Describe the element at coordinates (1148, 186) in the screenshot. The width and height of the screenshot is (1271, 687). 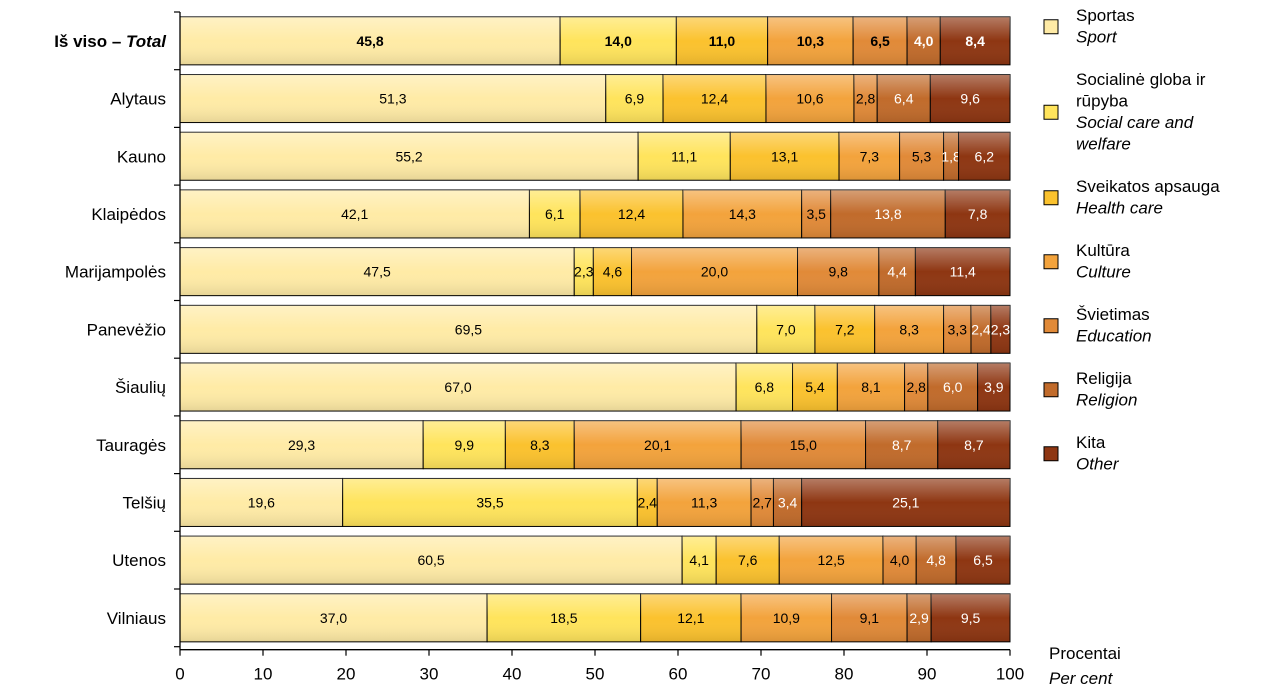
I see `legend-label: Sveikatos apsauga` at that location.